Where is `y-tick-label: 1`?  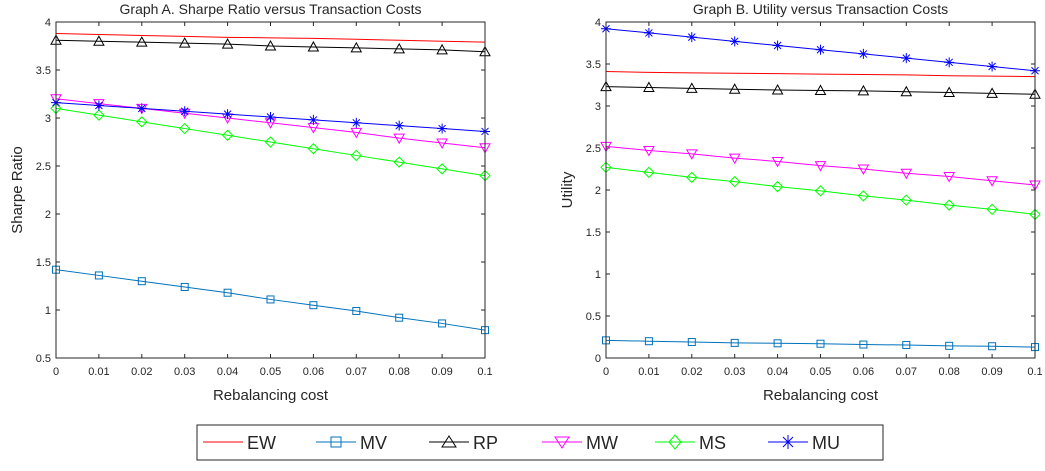 y-tick-label: 1 is located at coordinates (48, 311).